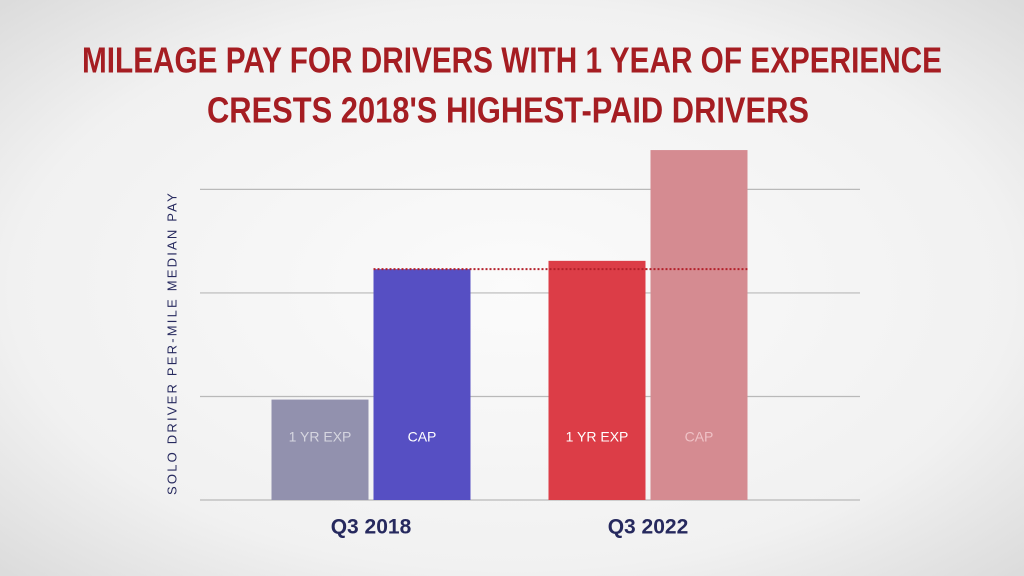 The height and width of the screenshot is (576, 1024). Describe the element at coordinates (648, 527) in the screenshot. I see `x-tick-label: Q3 2022` at that location.